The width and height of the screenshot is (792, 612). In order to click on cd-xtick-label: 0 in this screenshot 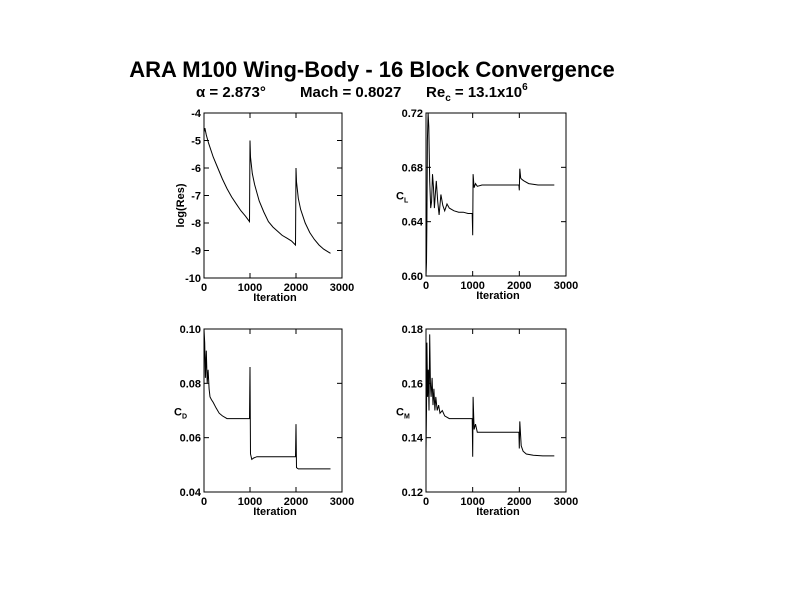, I will do `click(204, 502)`.